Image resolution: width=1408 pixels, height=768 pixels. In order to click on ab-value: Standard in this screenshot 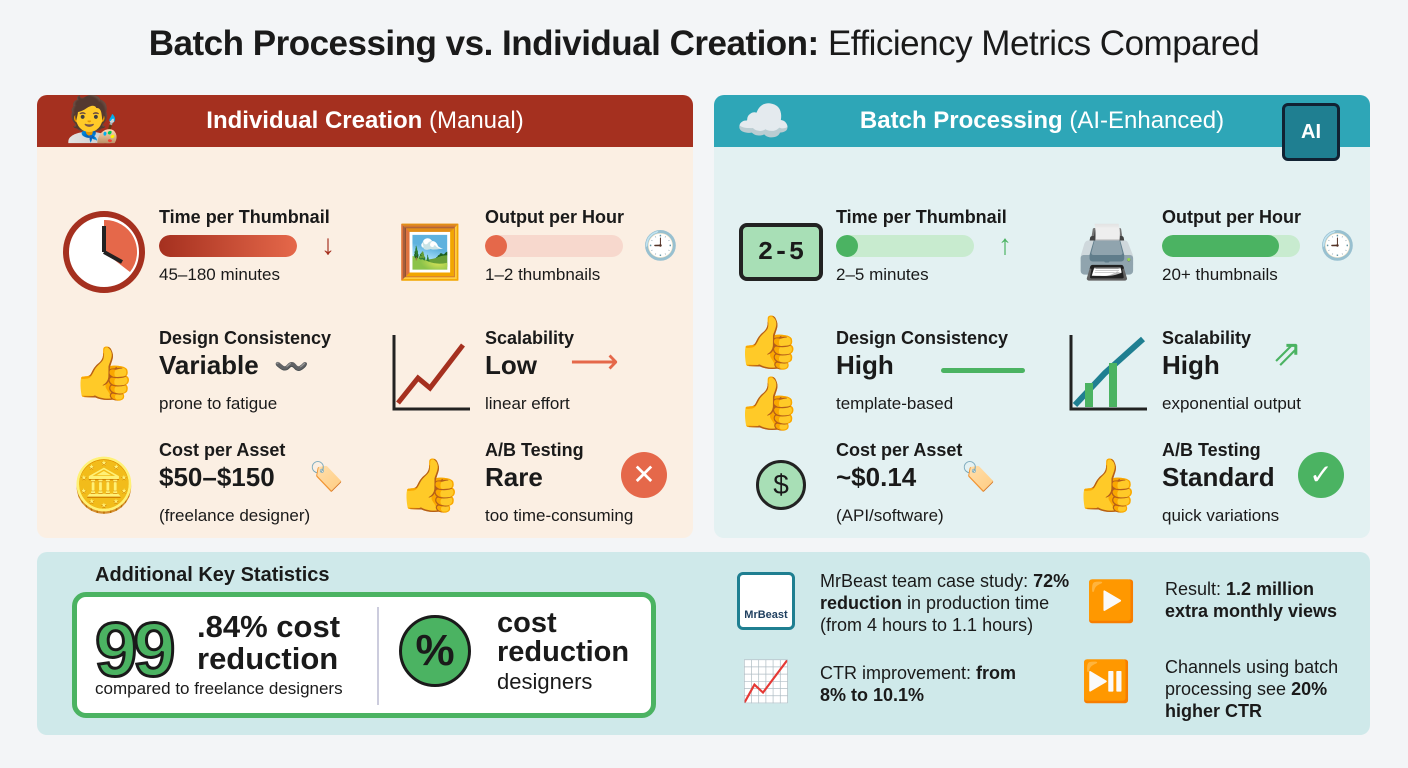, I will do `click(1218, 477)`.